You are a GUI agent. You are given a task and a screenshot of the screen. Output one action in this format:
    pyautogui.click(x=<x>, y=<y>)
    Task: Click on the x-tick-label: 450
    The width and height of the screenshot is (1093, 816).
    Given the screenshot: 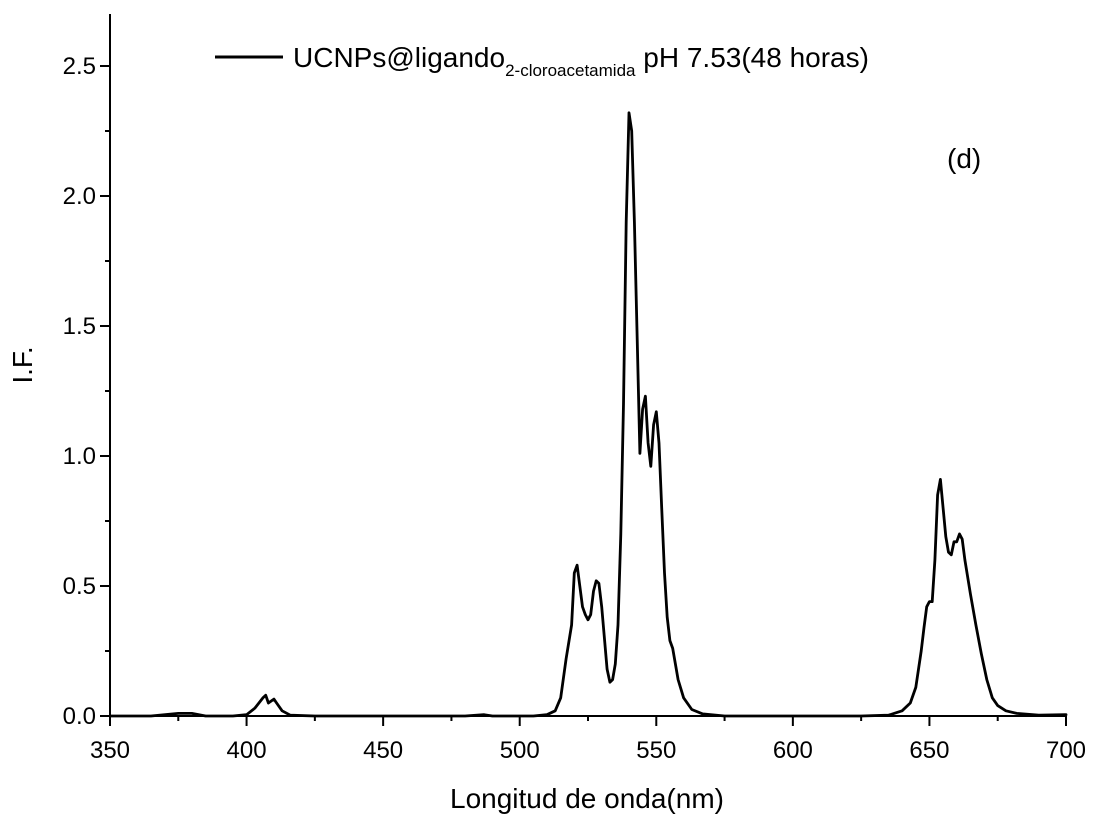 What is the action you would take?
    pyautogui.click(x=383, y=750)
    